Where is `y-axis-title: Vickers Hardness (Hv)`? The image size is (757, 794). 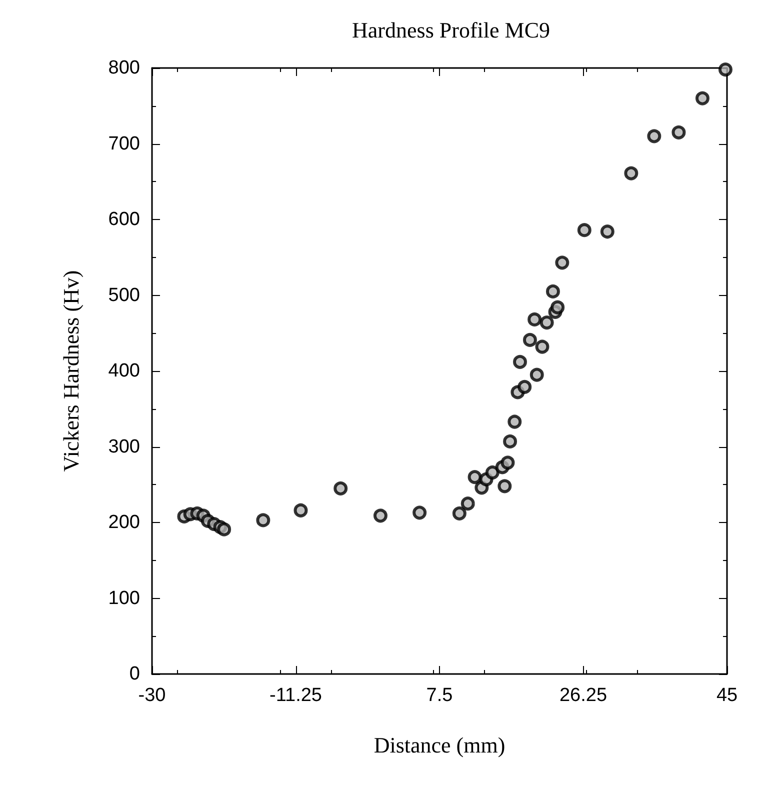
y-axis-title: Vickers Hardness (Hv) is located at coordinates (71, 371).